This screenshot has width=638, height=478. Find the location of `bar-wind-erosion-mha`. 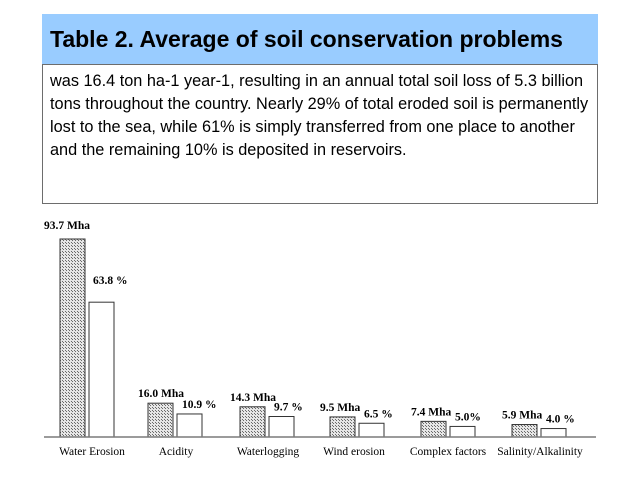

bar-wind-erosion-mha is located at coordinates (342, 427).